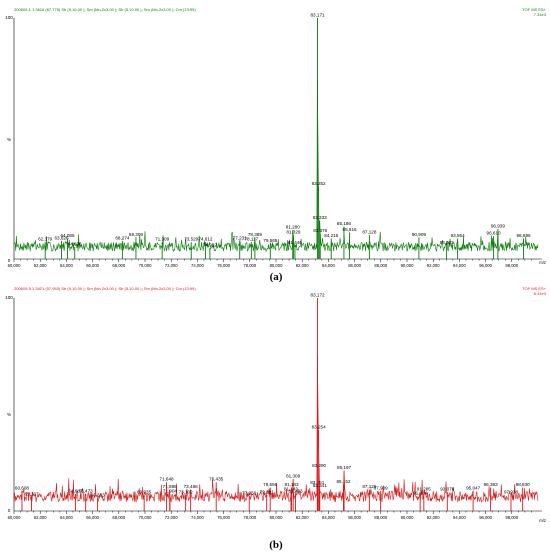  I want to click on peak-label: 96,610, so click(494, 233).